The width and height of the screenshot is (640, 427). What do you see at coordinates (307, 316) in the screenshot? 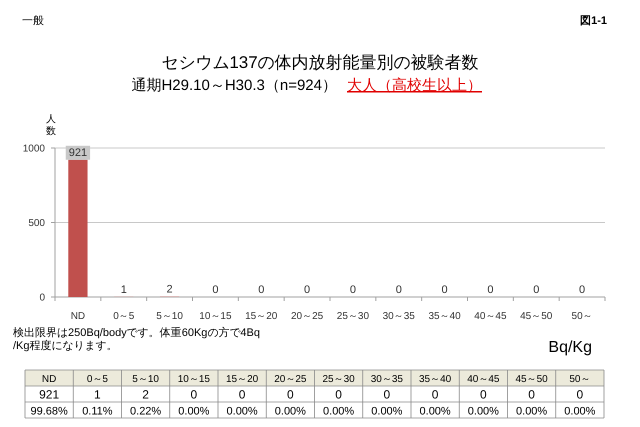
I see `x-tick-label: 20～25` at bounding box center [307, 316].